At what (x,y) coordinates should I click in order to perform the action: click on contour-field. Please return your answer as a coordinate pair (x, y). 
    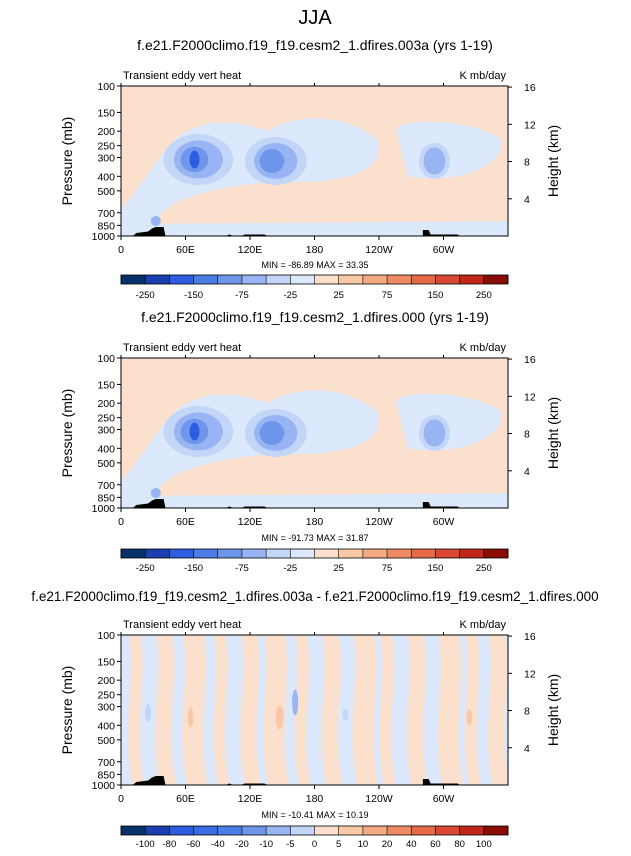
    Looking at the image, I should click on (314, 710).